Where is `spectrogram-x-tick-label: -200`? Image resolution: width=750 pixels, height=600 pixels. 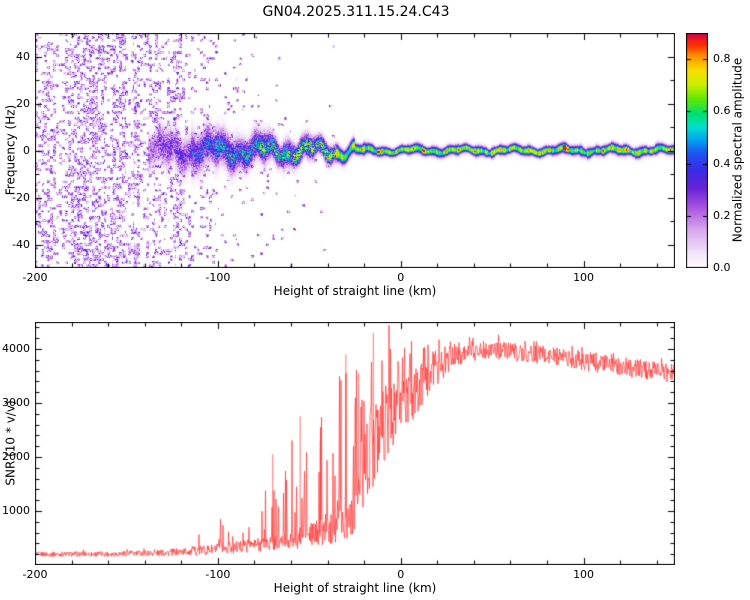 spectrogram-x-tick-label: -200 is located at coordinates (35, 277).